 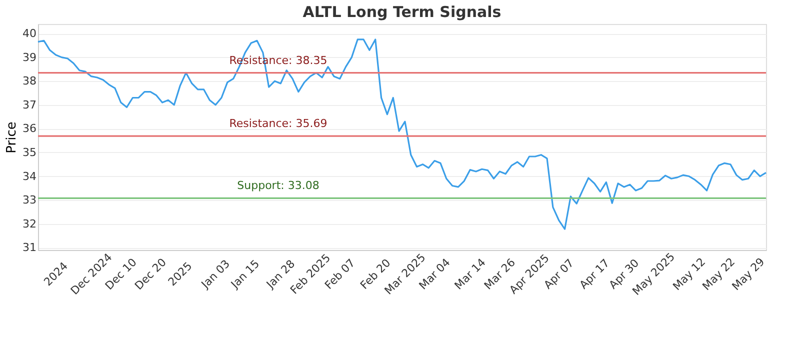 I want to click on ref-line-label: Resistance: 35.69, so click(x=278, y=123).